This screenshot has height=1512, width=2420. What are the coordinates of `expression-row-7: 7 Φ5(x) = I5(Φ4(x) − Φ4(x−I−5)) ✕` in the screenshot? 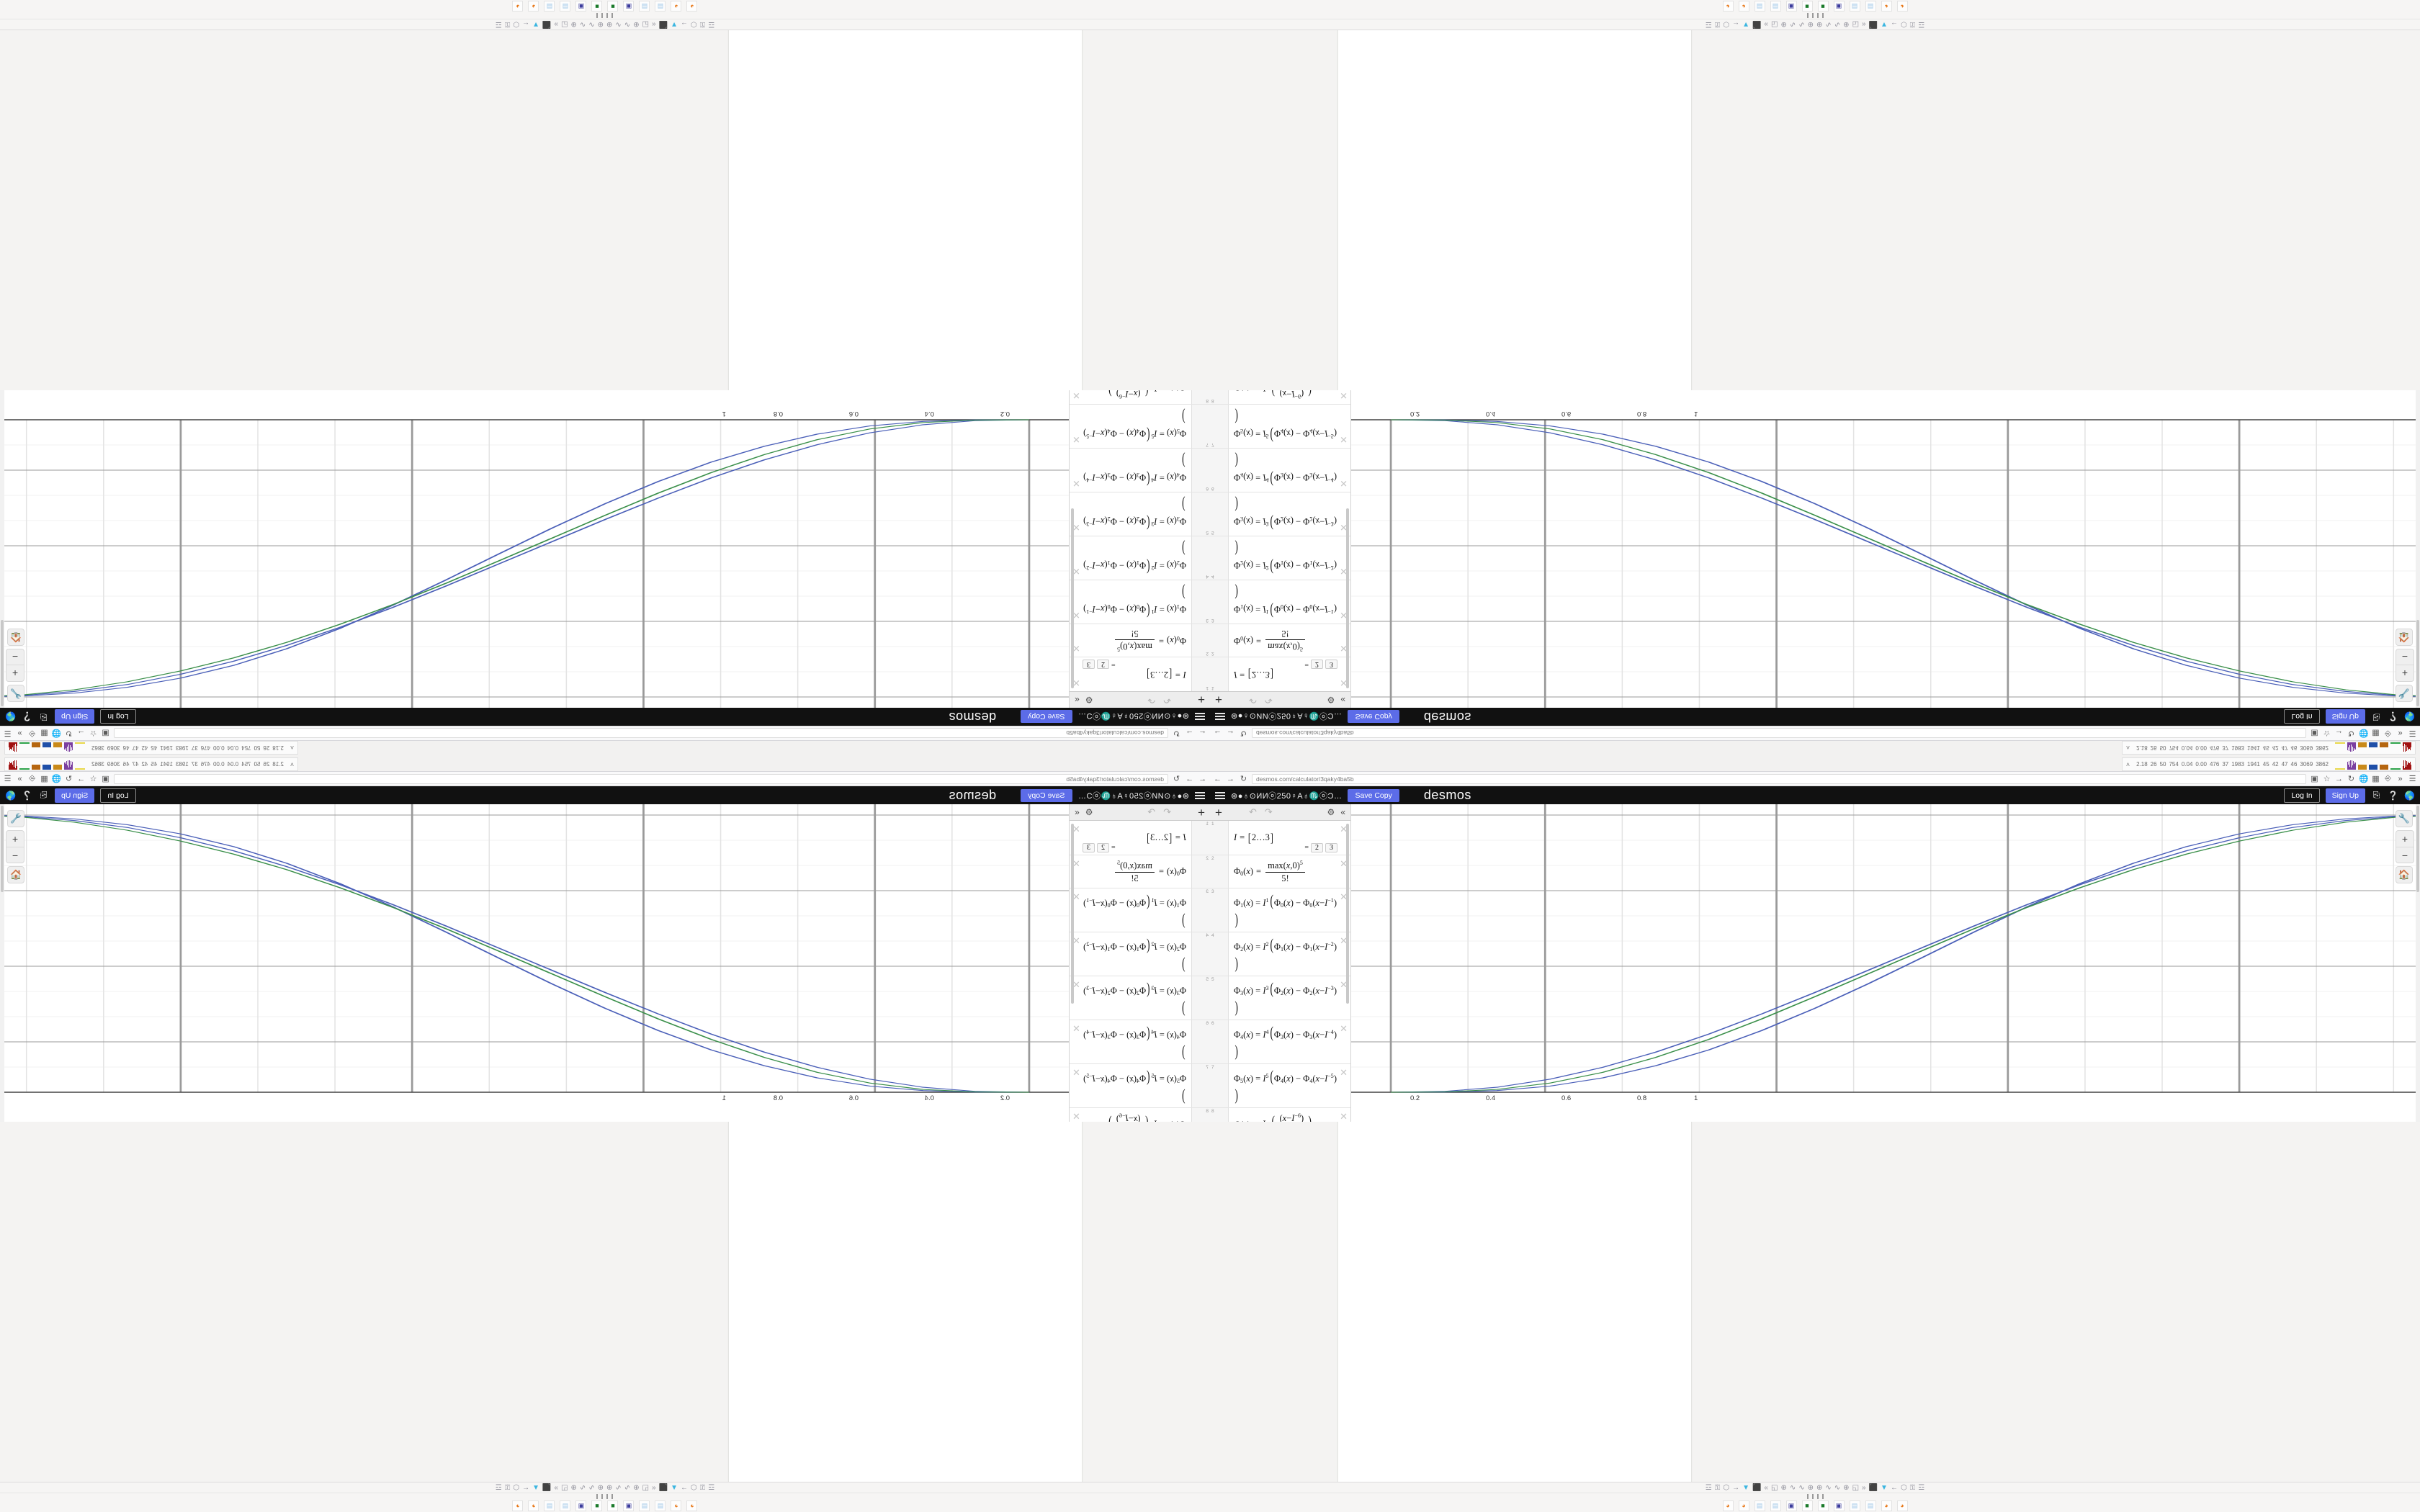 It's located at (1280, 1086).